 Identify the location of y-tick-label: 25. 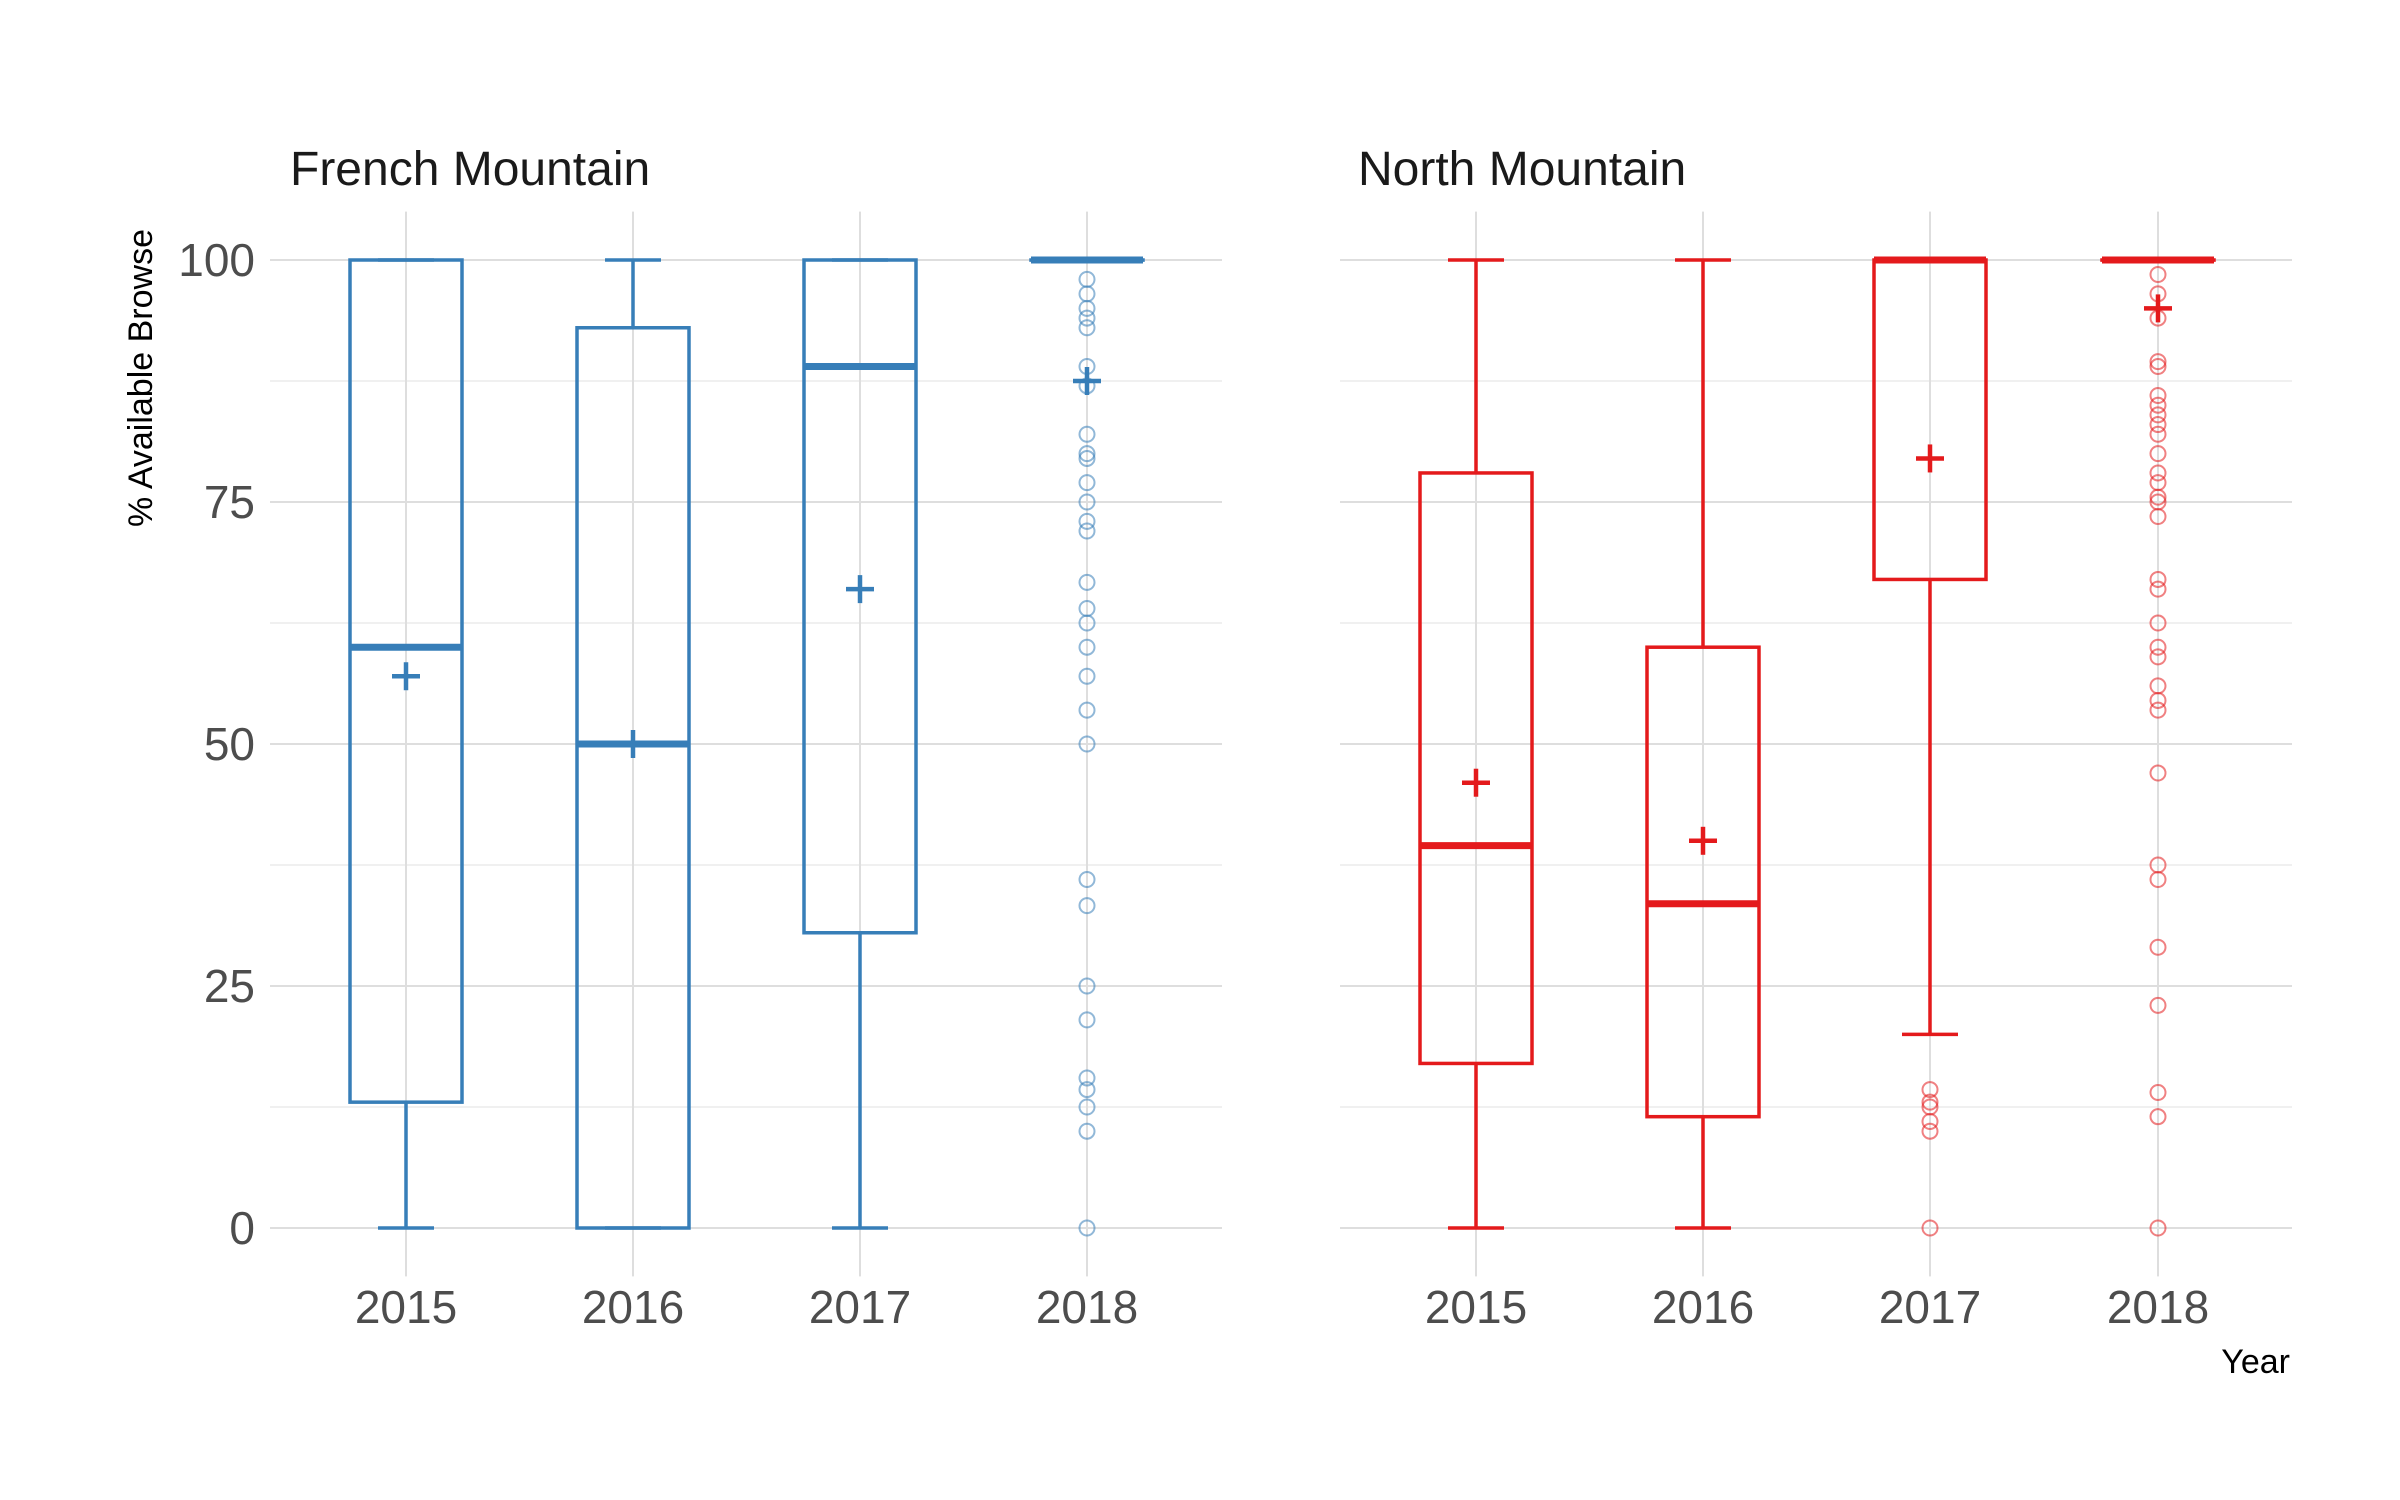
(229, 986).